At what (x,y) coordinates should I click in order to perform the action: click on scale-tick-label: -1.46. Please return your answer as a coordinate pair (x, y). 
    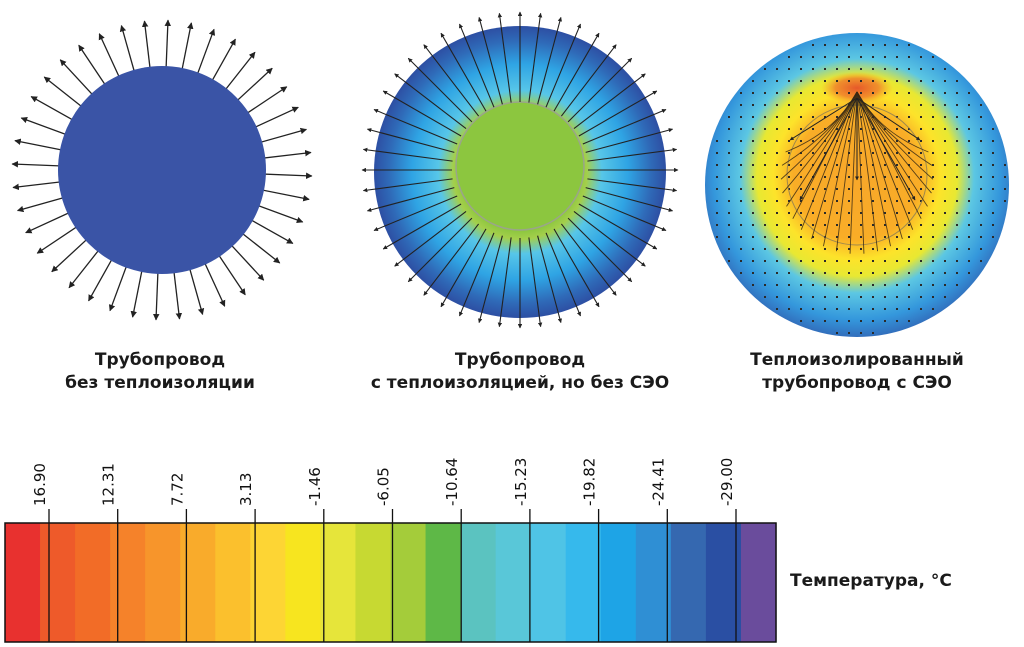
    Looking at the image, I should click on (315, 486).